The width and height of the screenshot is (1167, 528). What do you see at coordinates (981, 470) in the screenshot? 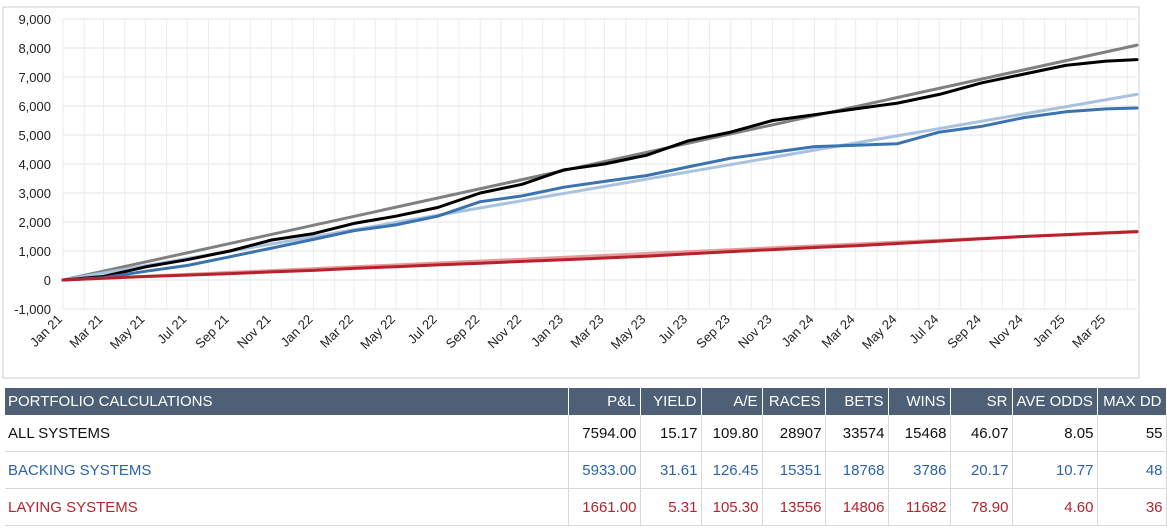
I see `cell-sr: 20.17` at bounding box center [981, 470].